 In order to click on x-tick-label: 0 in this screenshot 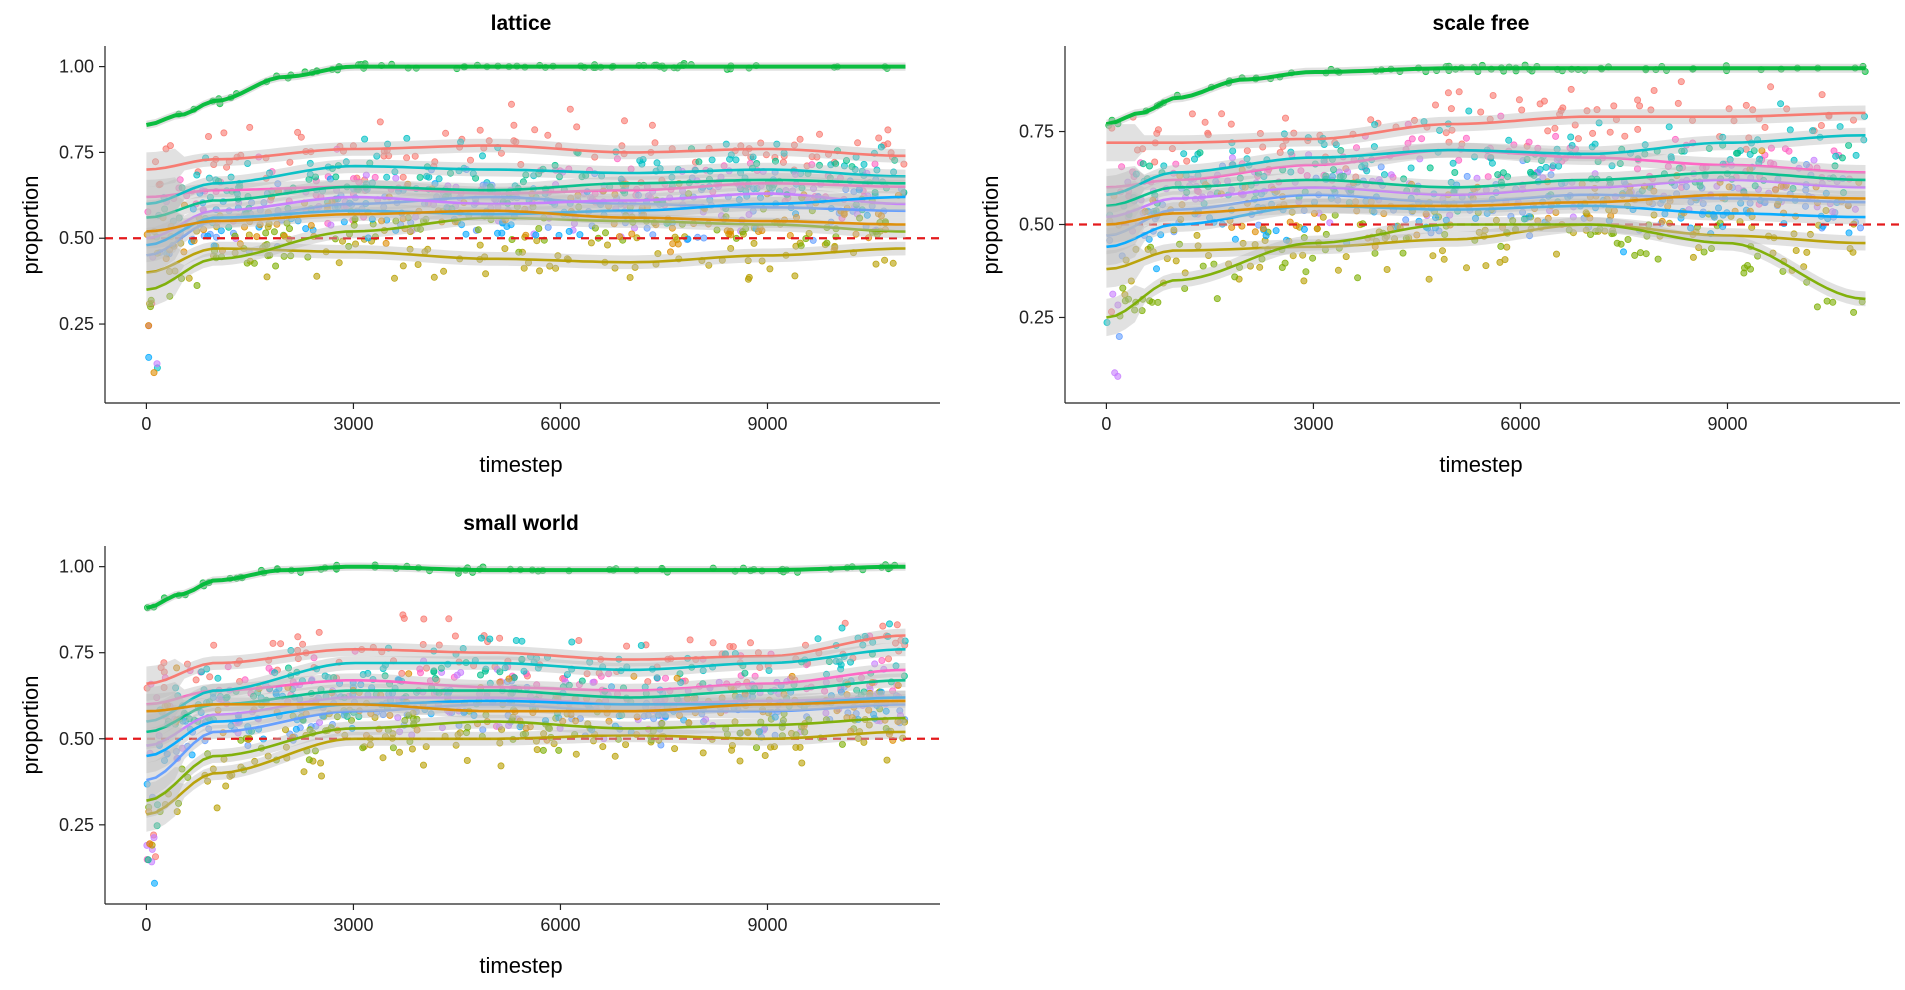, I will do `click(146, 424)`.